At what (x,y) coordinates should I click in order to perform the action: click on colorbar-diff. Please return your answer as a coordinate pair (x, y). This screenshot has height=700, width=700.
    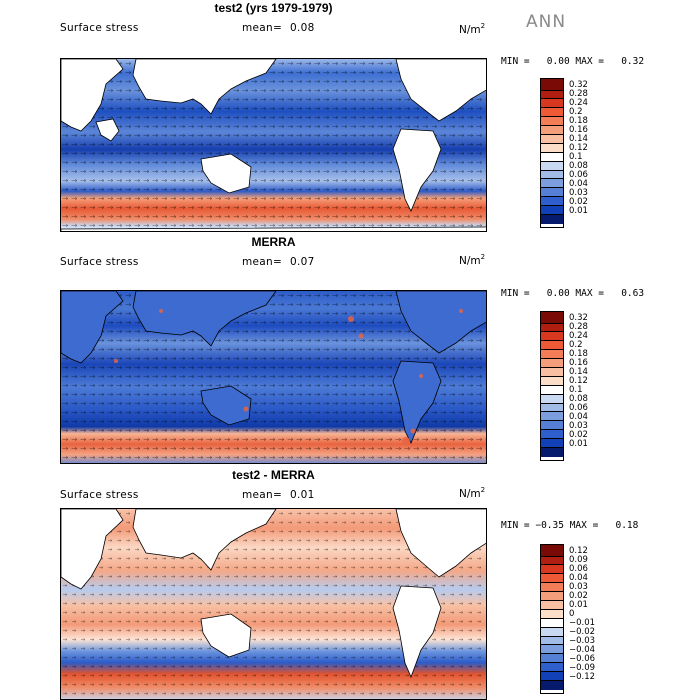
    Looking at the image, I should click on (552, 619).